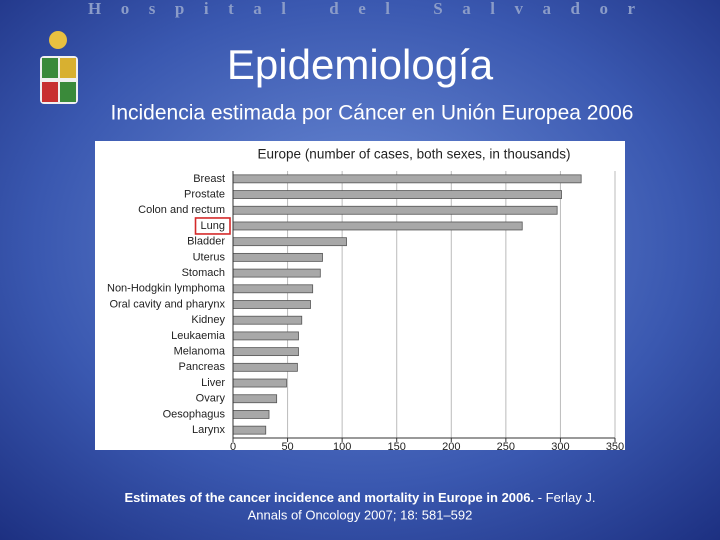  Describe the element at coordinates (209, 179) in the screenshot. I see `y-tick-label: Breast` at that location.